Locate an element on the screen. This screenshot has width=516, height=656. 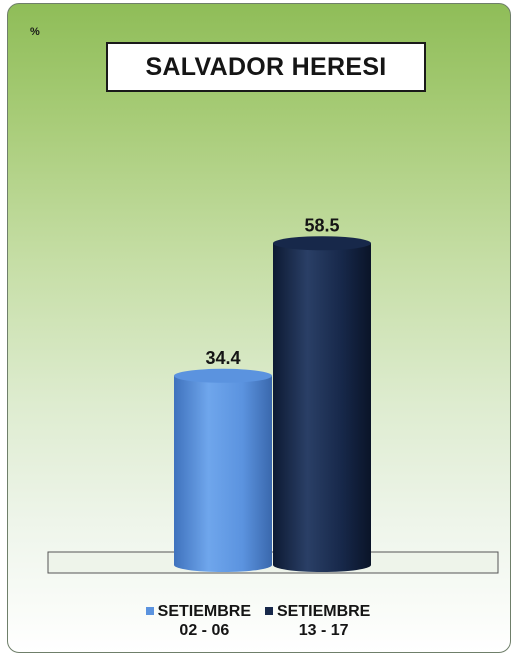
legend-item-1: SETIEMBRE 02 - 06 is located at coordinates (198, 621).